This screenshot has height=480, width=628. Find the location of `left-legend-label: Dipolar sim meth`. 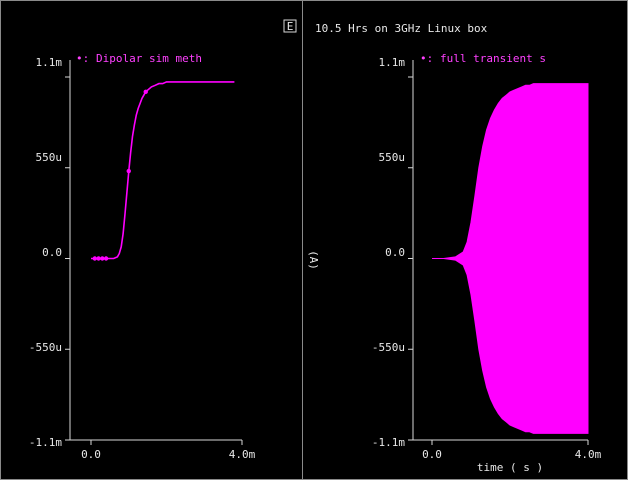

left-legend-label: Dipolar sim meth is located at coordinates (149, 58).